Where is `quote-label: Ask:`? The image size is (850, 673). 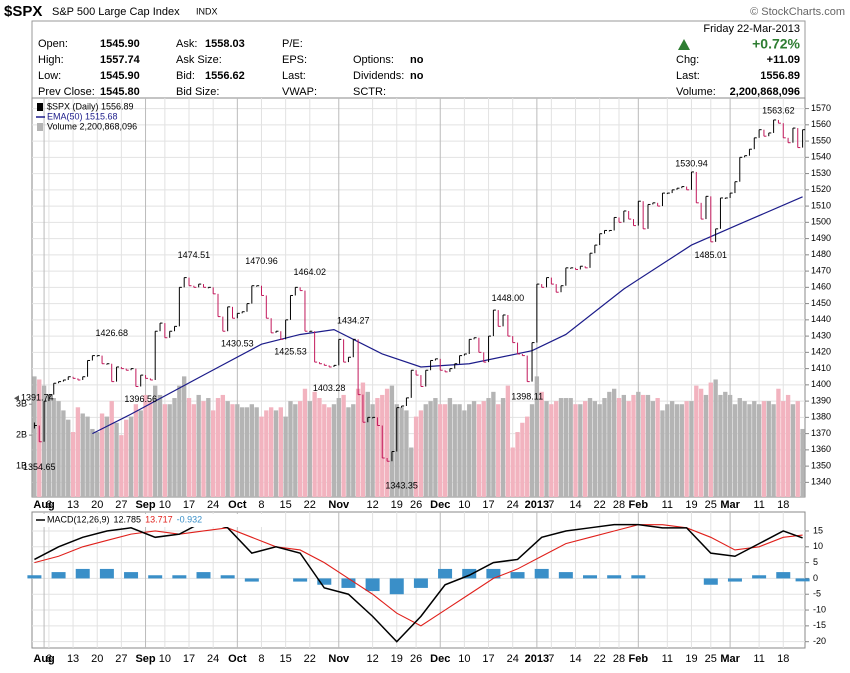
quote-label: Ask: is located at coordinates (186, 44).